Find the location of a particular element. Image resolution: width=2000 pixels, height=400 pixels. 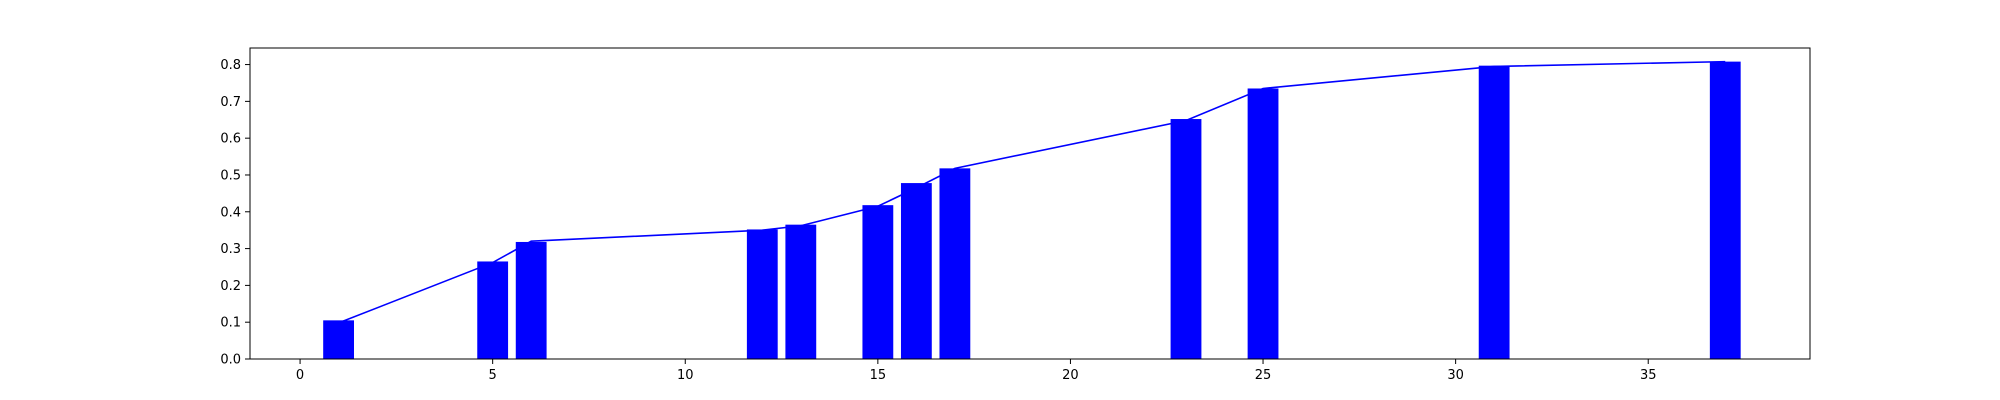

y-axis: 0.0 0.1 0.2 0.3 0.4 0.5 0.6 0.7 0.8 is located at coordinates (235, 213).